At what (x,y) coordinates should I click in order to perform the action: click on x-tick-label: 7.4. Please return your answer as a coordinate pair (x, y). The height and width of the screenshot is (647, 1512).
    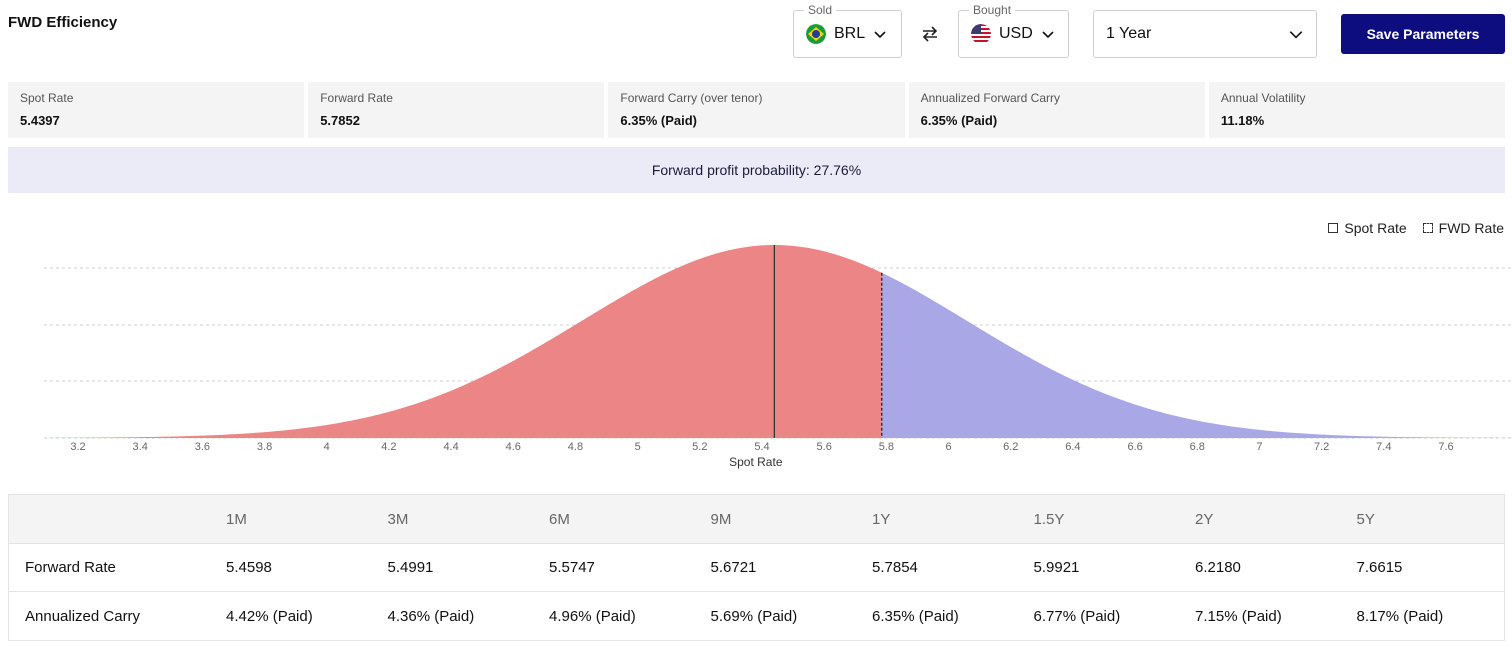
    Looking at the image, I should click on (1383, 447).